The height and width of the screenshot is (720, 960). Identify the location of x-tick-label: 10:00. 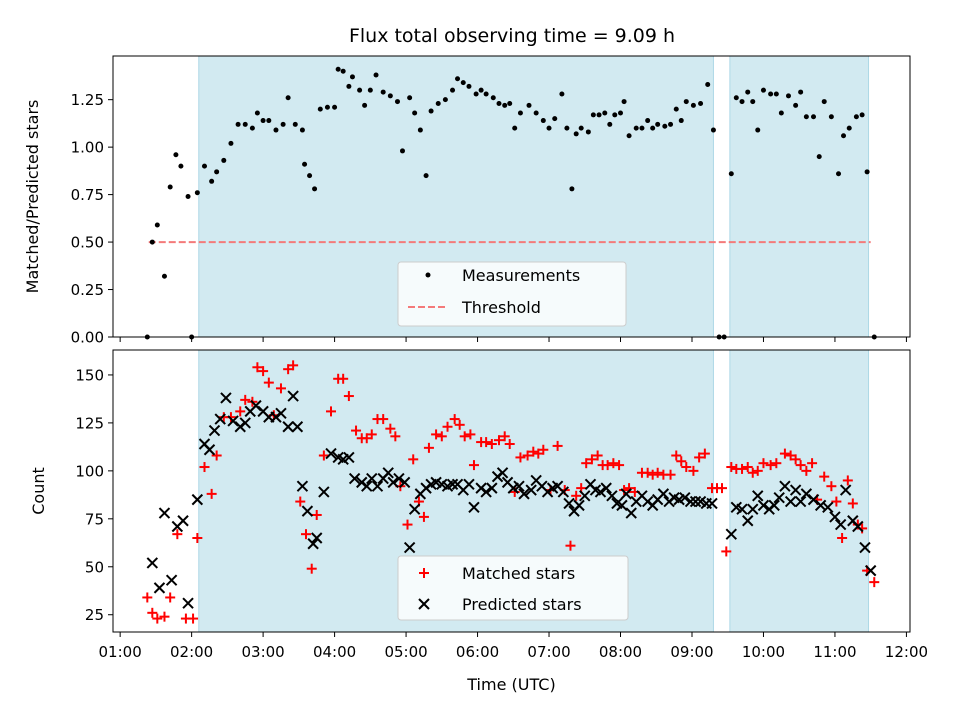
(763, 652).